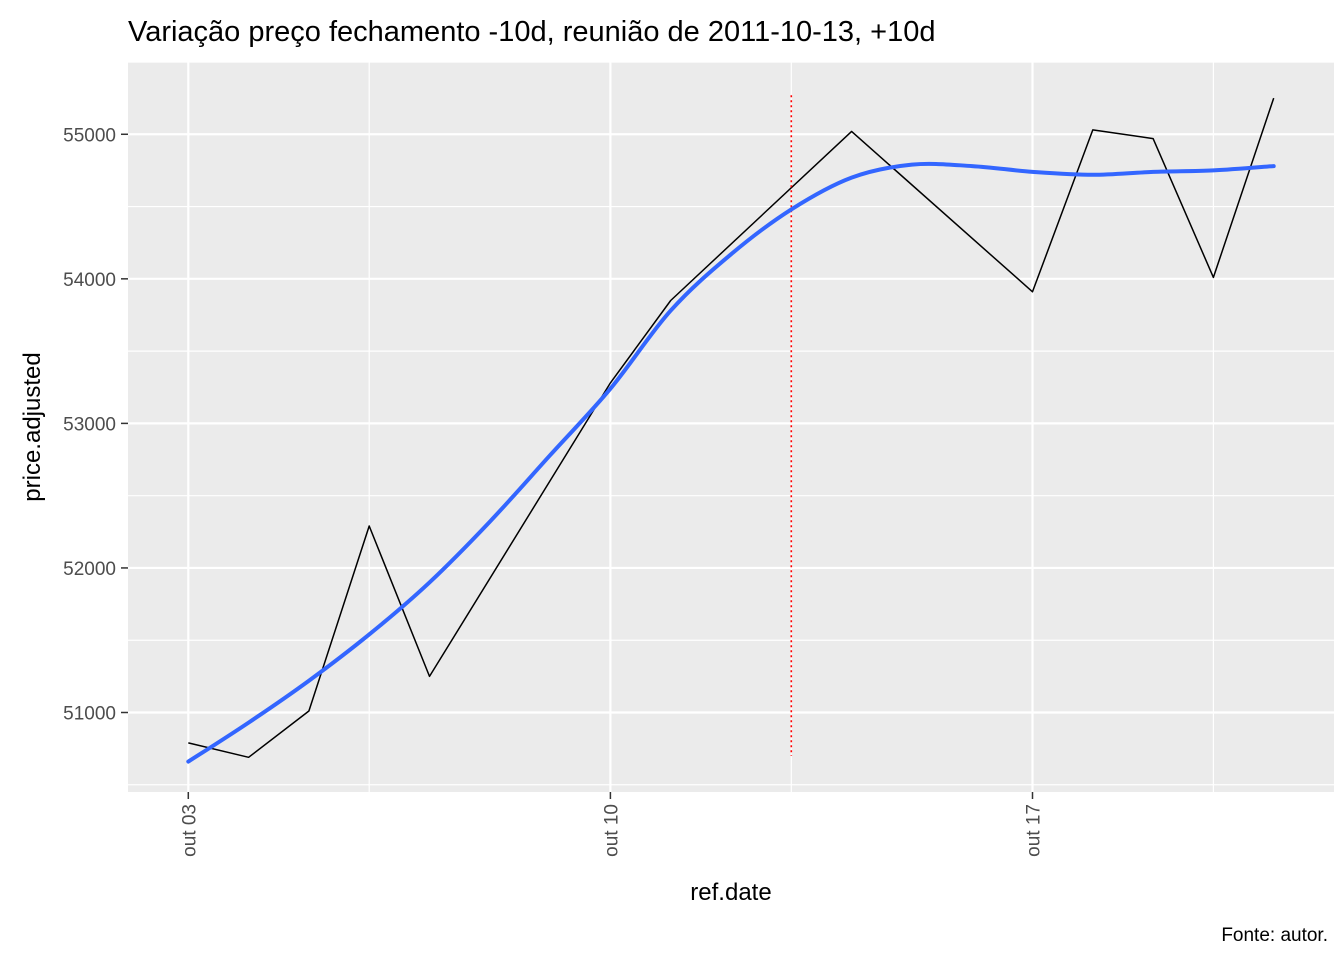  Describe the element at coordinates (89, 569) in the screenshot. I see `y-tick-label: 52000` at that location.